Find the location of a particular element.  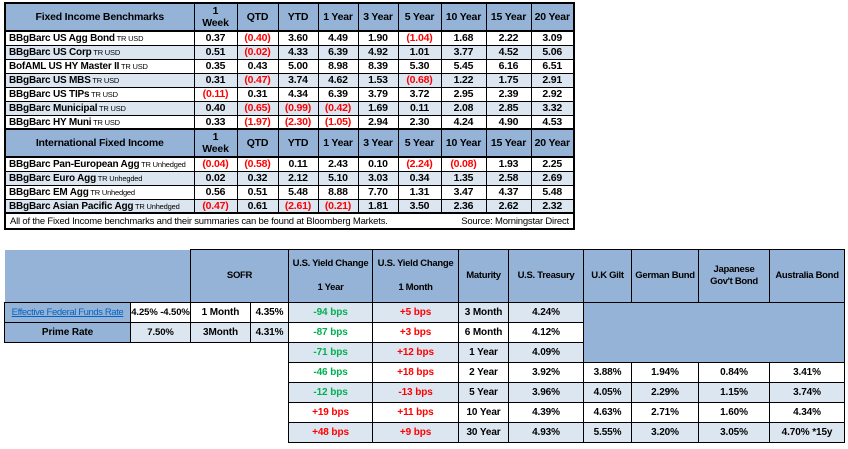

col-header-1-week: 1 Week is located at coordinates (215, 143).